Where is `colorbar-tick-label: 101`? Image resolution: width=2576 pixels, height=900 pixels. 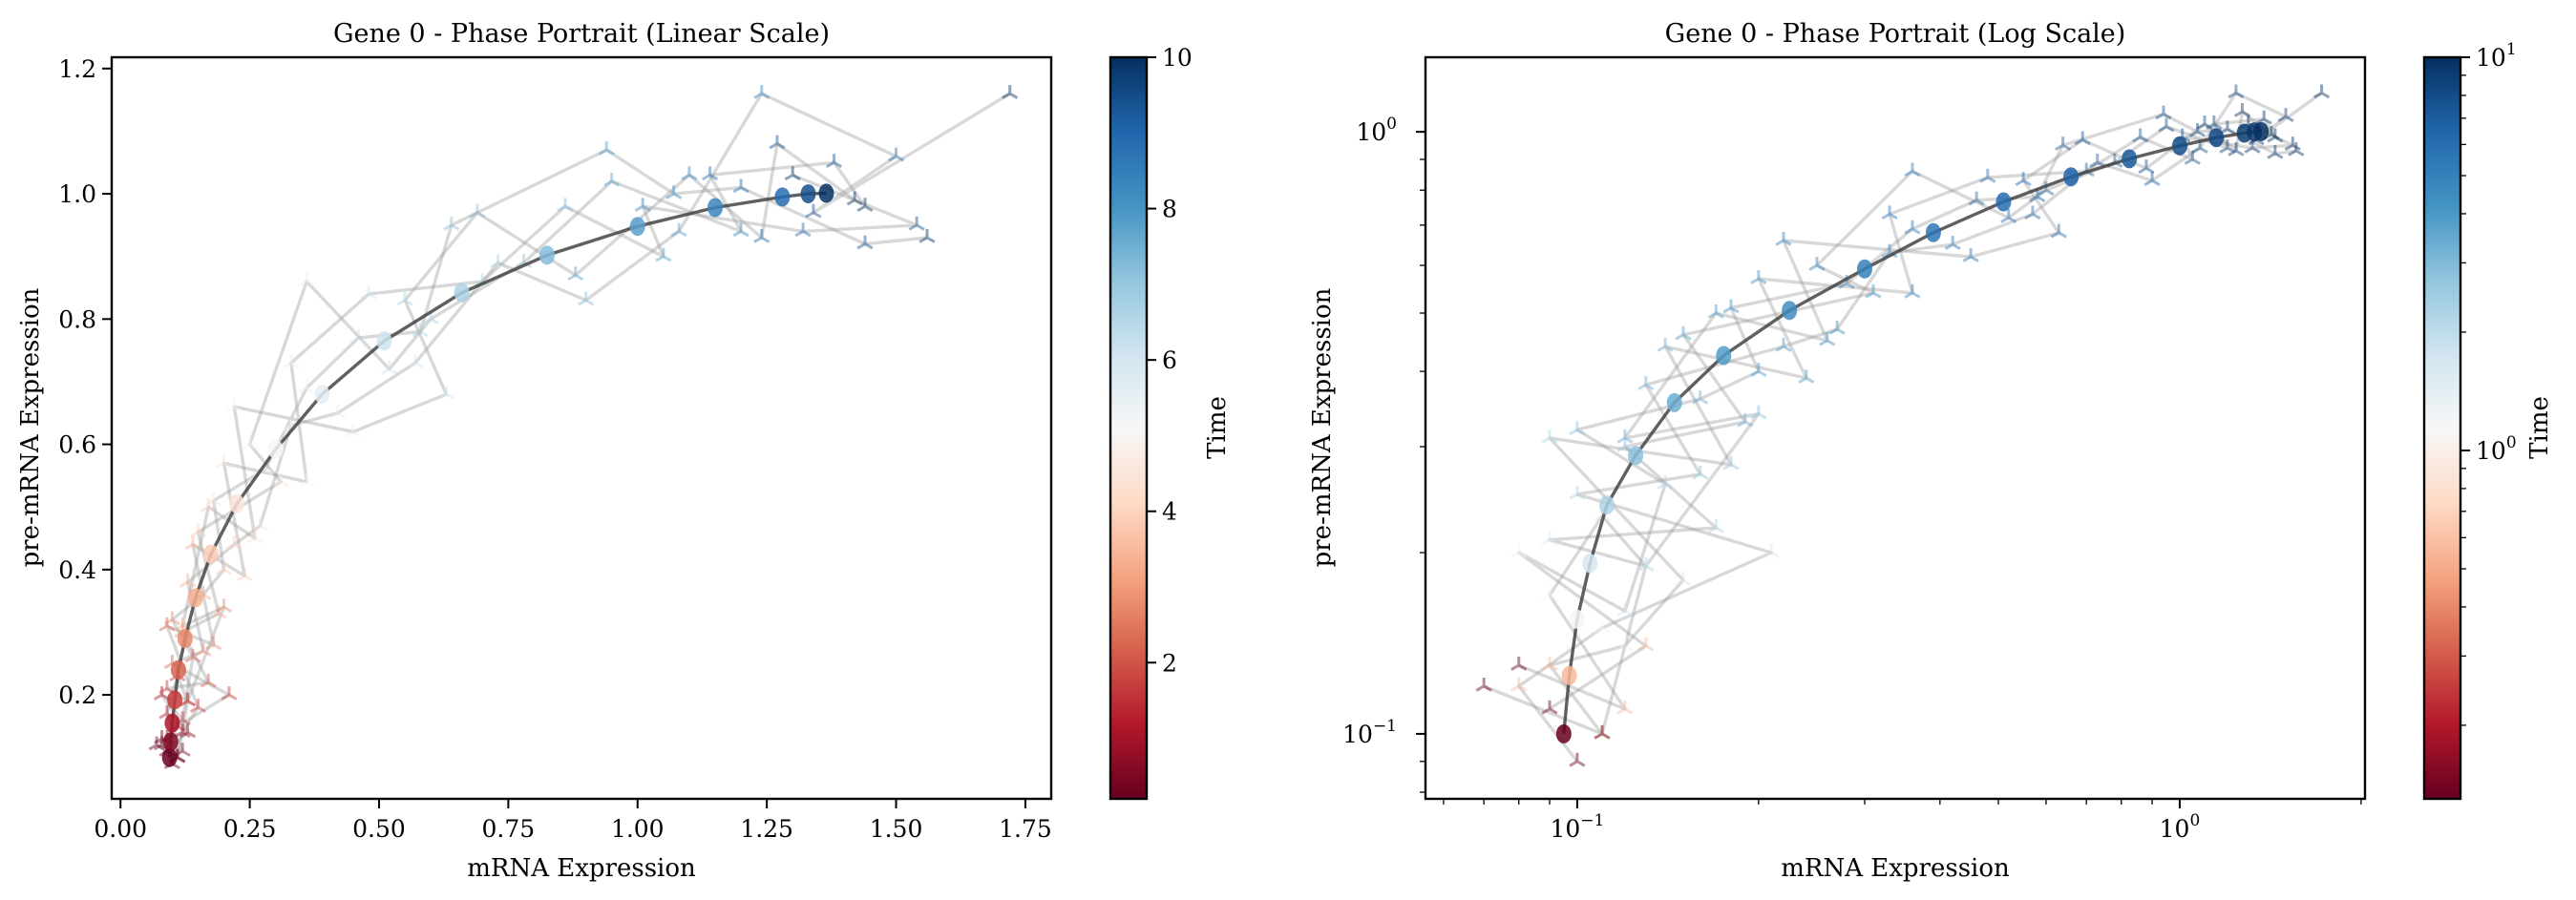
colorbar-tick-label: 101 is located at coordinates (2496, 56).